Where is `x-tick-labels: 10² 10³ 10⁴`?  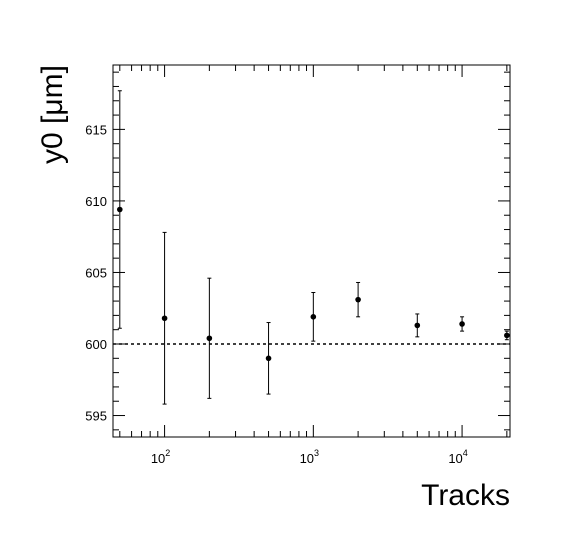 x-tick-labels: 10² 10³ 10⁴ is located at coordinates (309, 457).